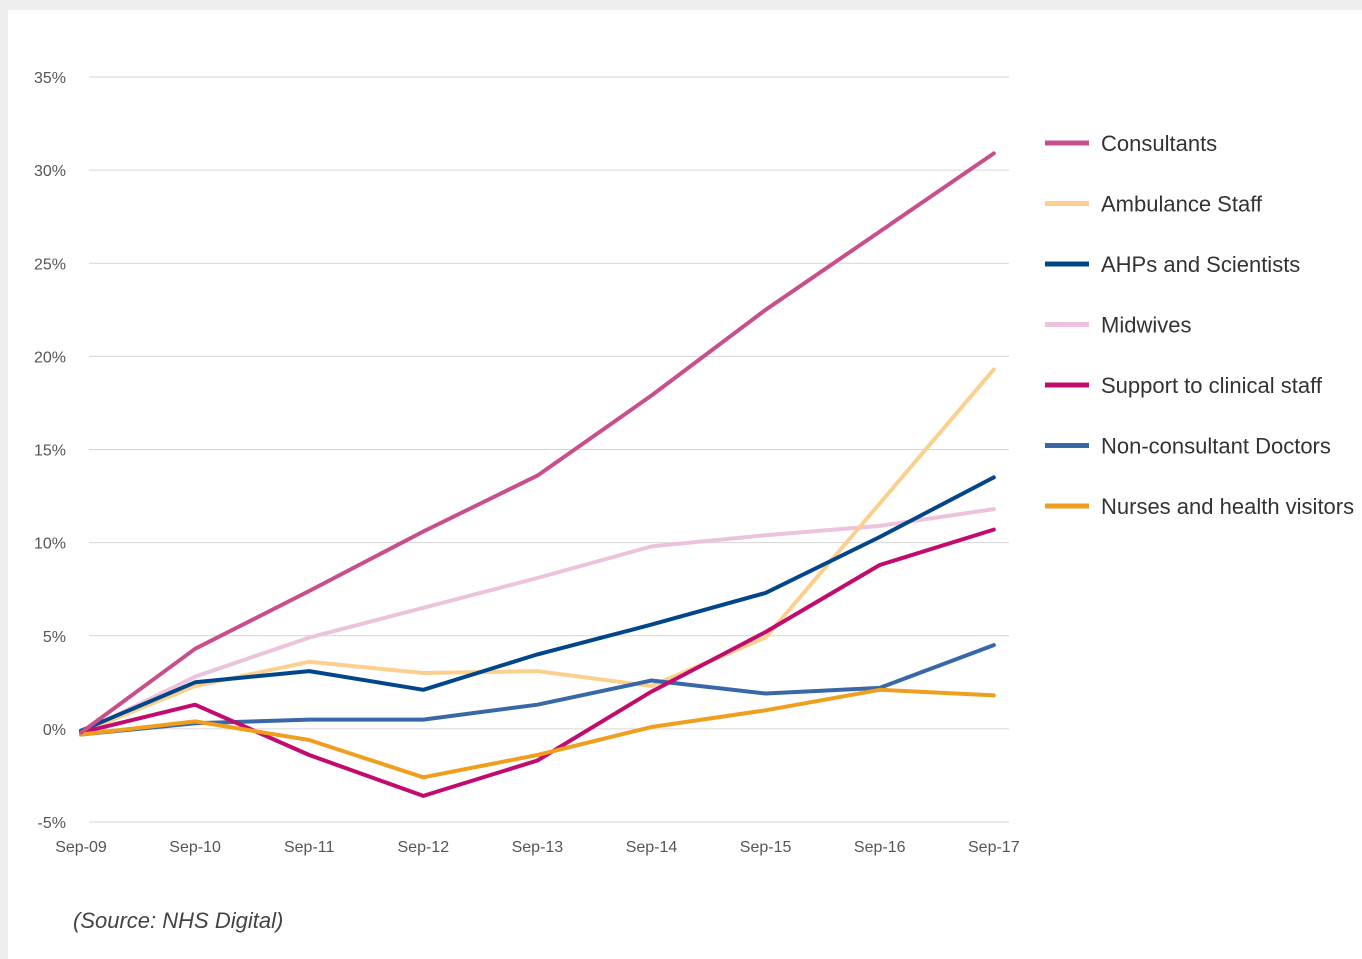  Describe the element at coordinates (1212, 385) in the screenshot. I see `legend-label: Support to clinical staff` at that location.